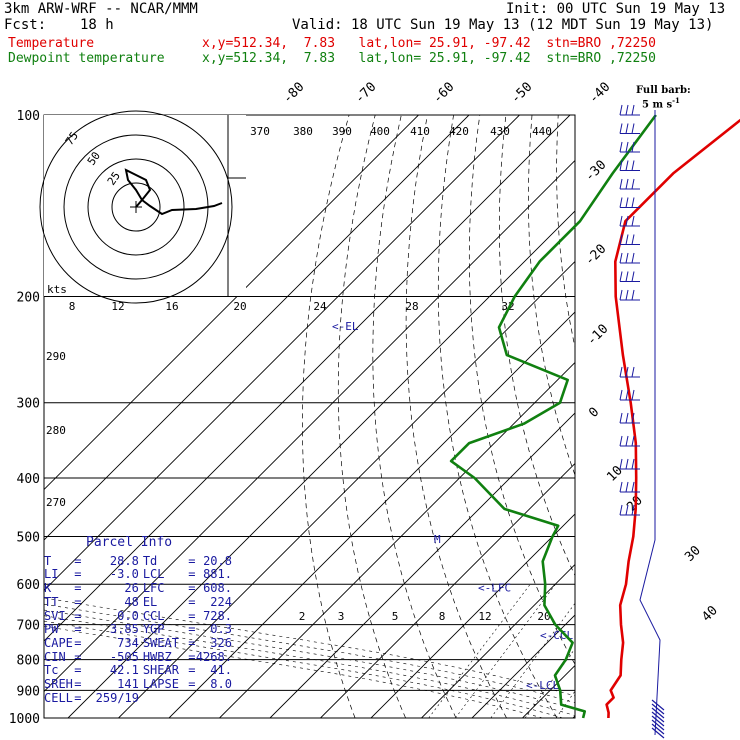  Describe the element at coordinates (72, 138) in the screenshot. I see `hodograph-ring-label: 75` at that location.